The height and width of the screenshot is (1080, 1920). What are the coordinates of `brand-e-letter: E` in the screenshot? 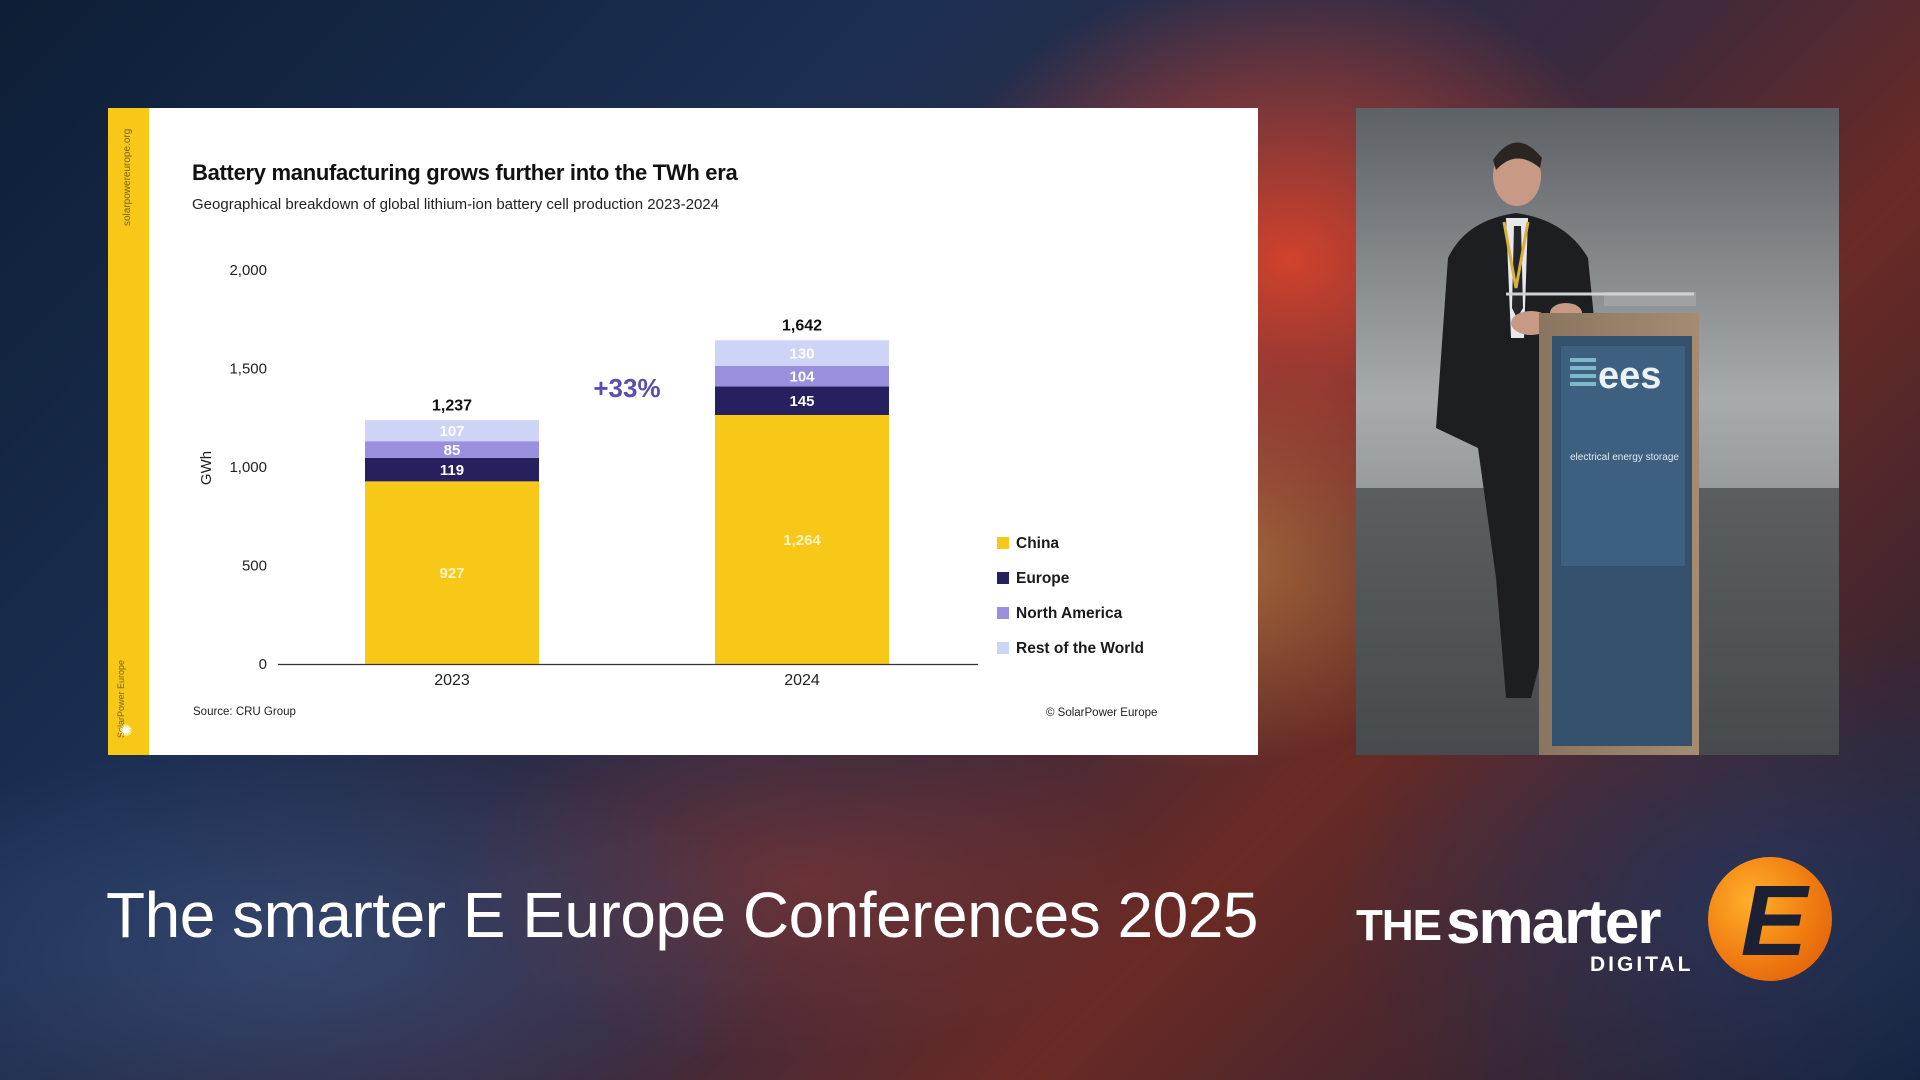 It's located at (1774, 921).